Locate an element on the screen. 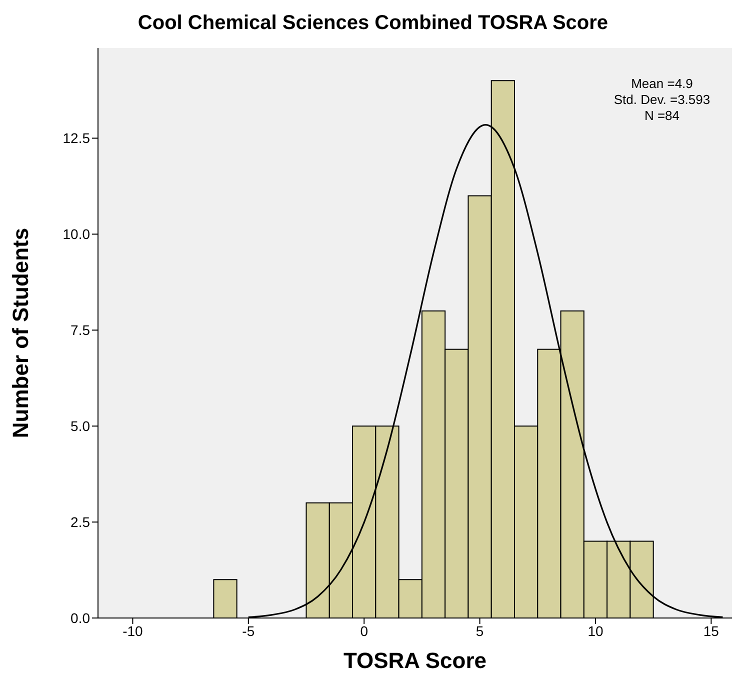  y-tick-label: 7.5 is located at coordinates (80, 330).